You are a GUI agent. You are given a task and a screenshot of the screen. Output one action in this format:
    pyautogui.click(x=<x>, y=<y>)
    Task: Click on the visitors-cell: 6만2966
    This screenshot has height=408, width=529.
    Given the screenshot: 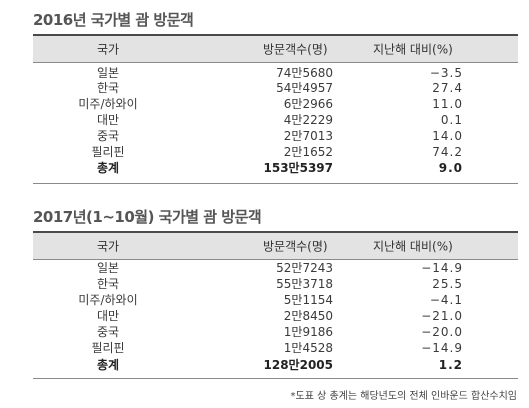 What is the action you would take?
    pyautogui.click(x=308, y=104)
    